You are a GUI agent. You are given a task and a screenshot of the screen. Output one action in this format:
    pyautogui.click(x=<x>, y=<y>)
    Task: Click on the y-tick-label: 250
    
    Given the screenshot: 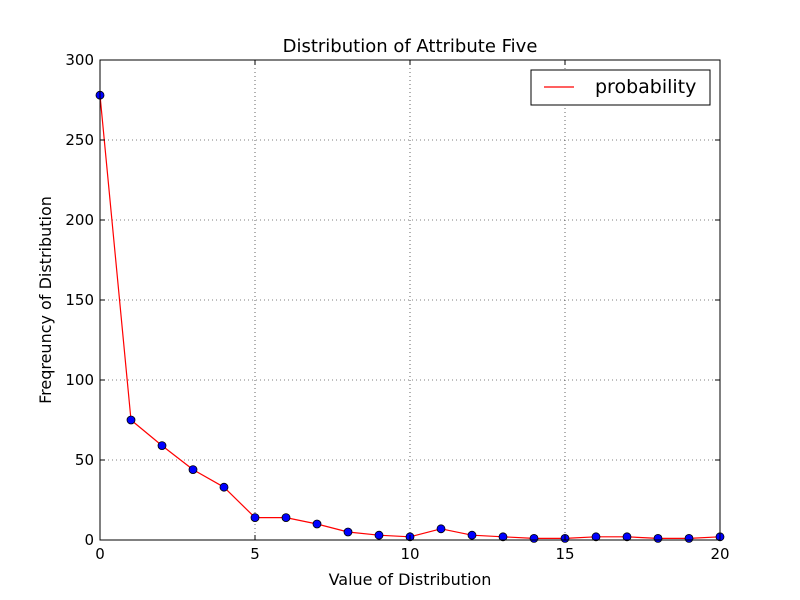 What is the action you would take?
    pyautogui.click(x=79, y=140)
    